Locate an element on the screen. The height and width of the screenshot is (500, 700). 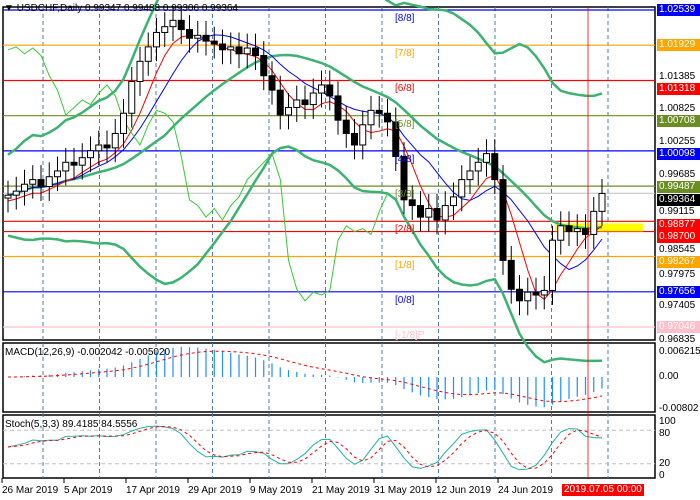
murrey-level-label: [3/8] is located at coordinates (405, 195).